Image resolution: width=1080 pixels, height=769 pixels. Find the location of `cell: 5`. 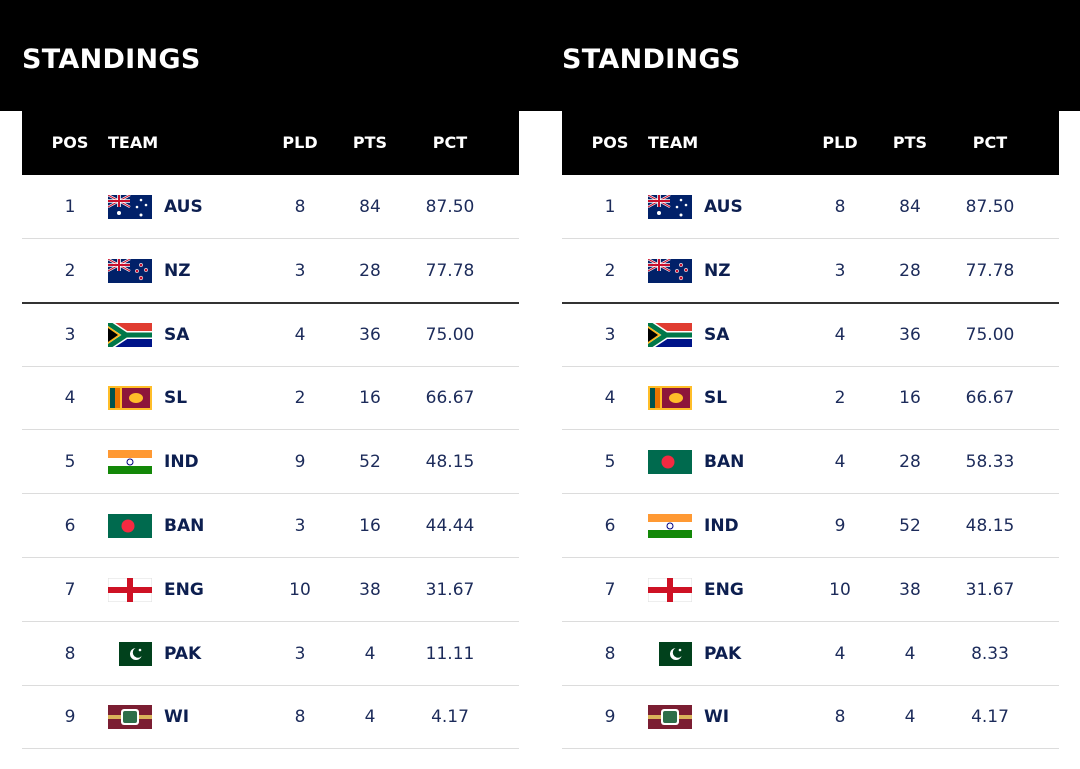

cell: 5 is located at coordinates (610, 462).